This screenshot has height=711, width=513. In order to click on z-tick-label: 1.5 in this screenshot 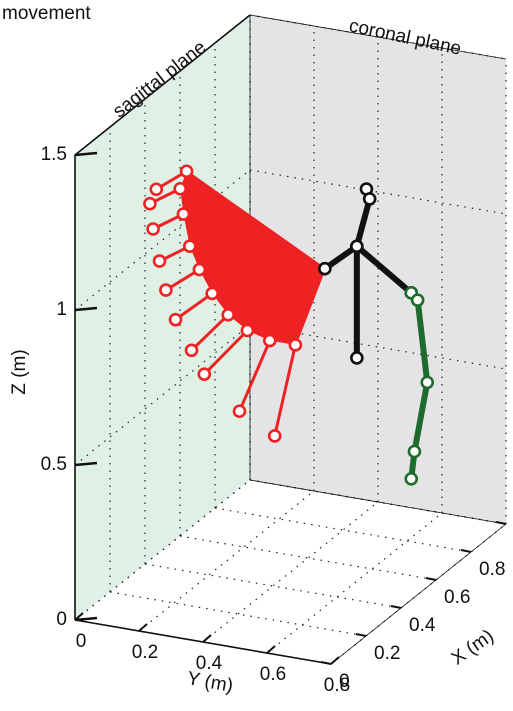, I will do `click(54, 154)`.